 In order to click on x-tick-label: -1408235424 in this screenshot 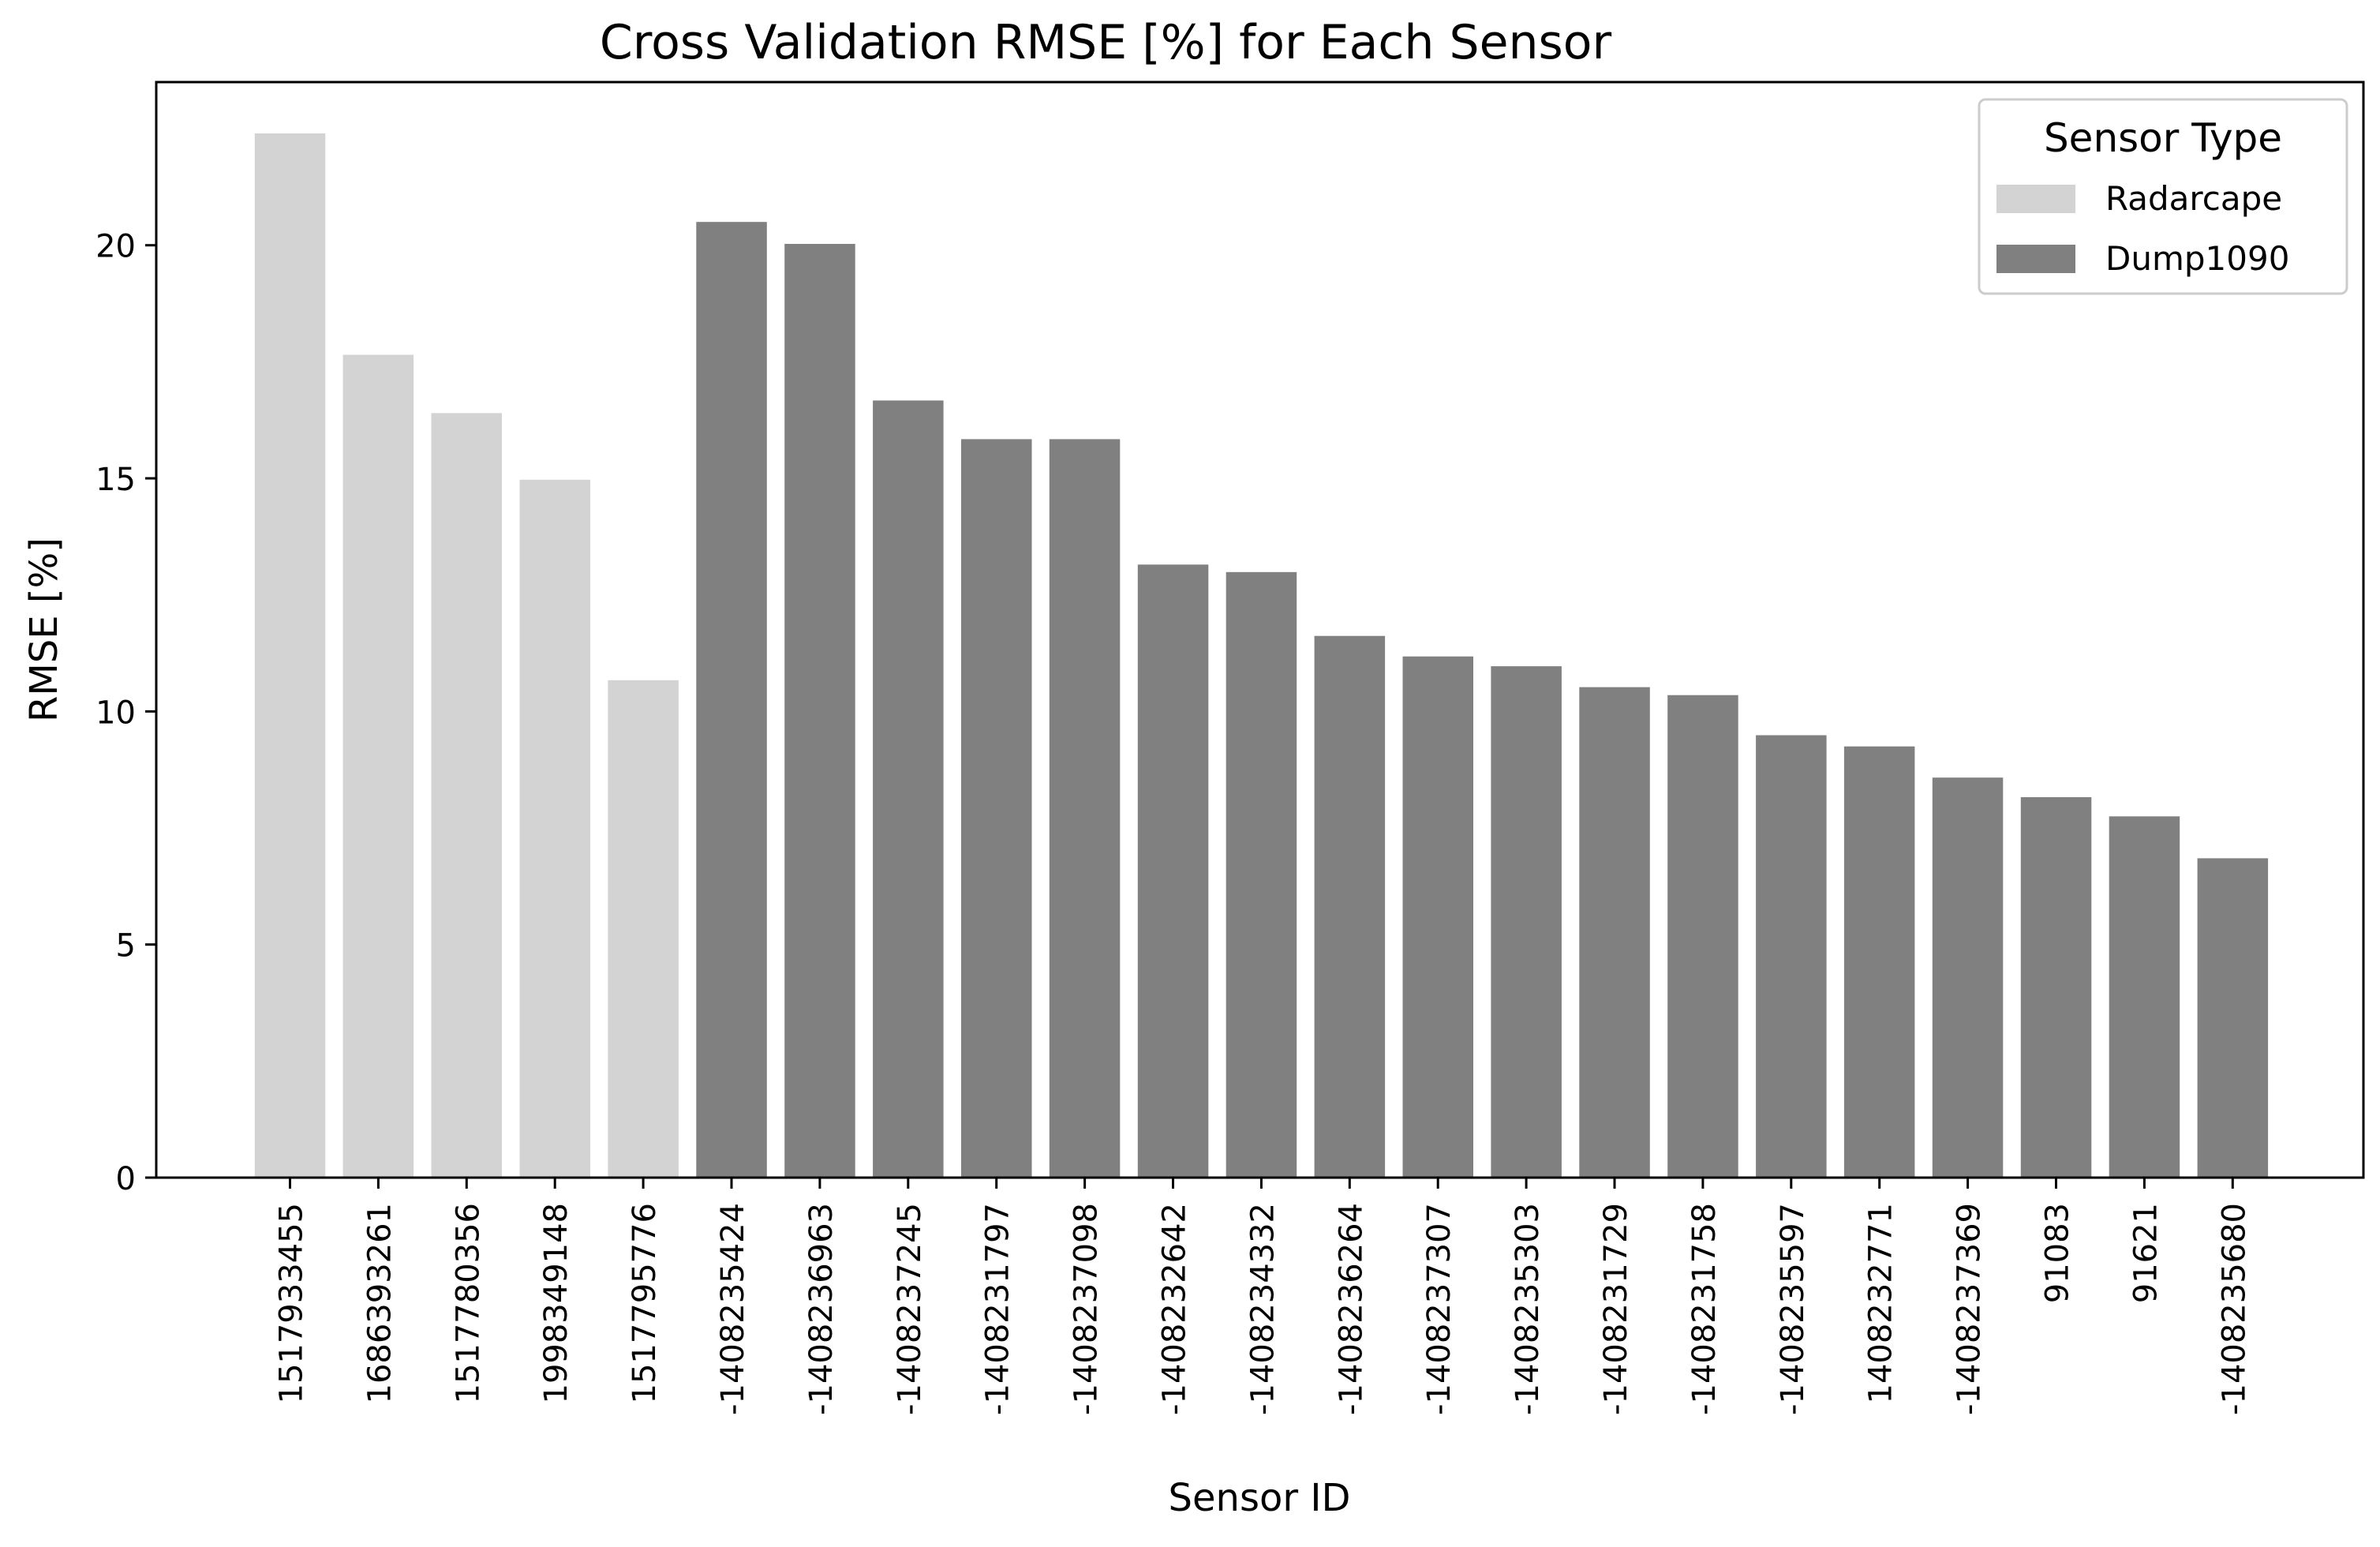, I will do `click(733, 1309)`.